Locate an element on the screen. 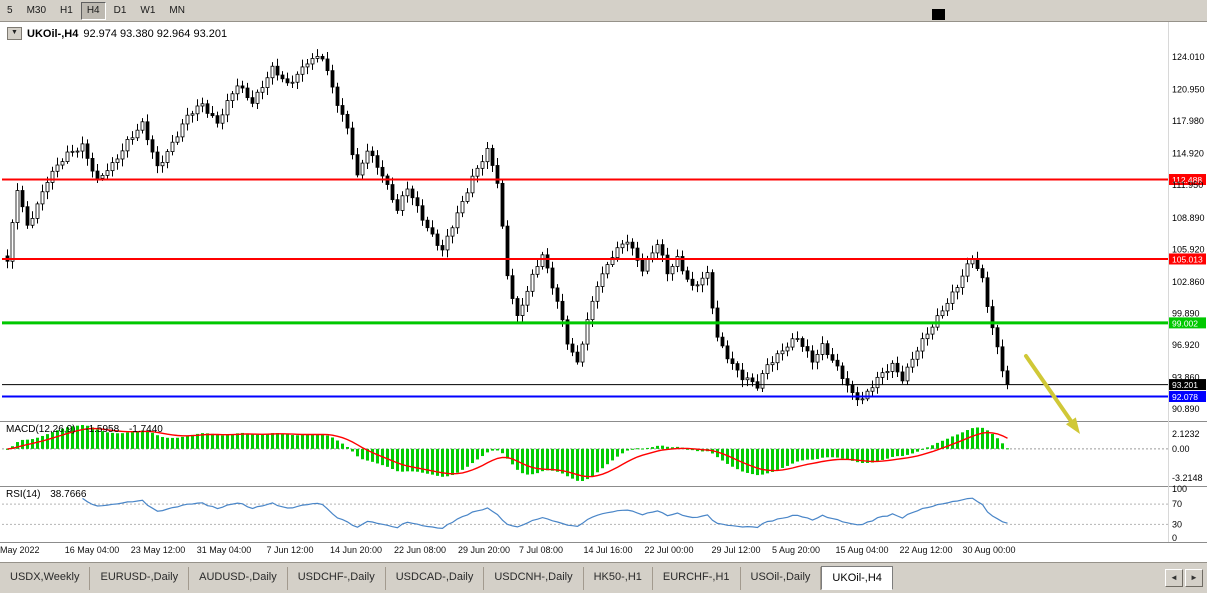 The width and height of the screenshot is (1207, 593). timeframe-button-5: 5 is located at coordinates (10, 10).